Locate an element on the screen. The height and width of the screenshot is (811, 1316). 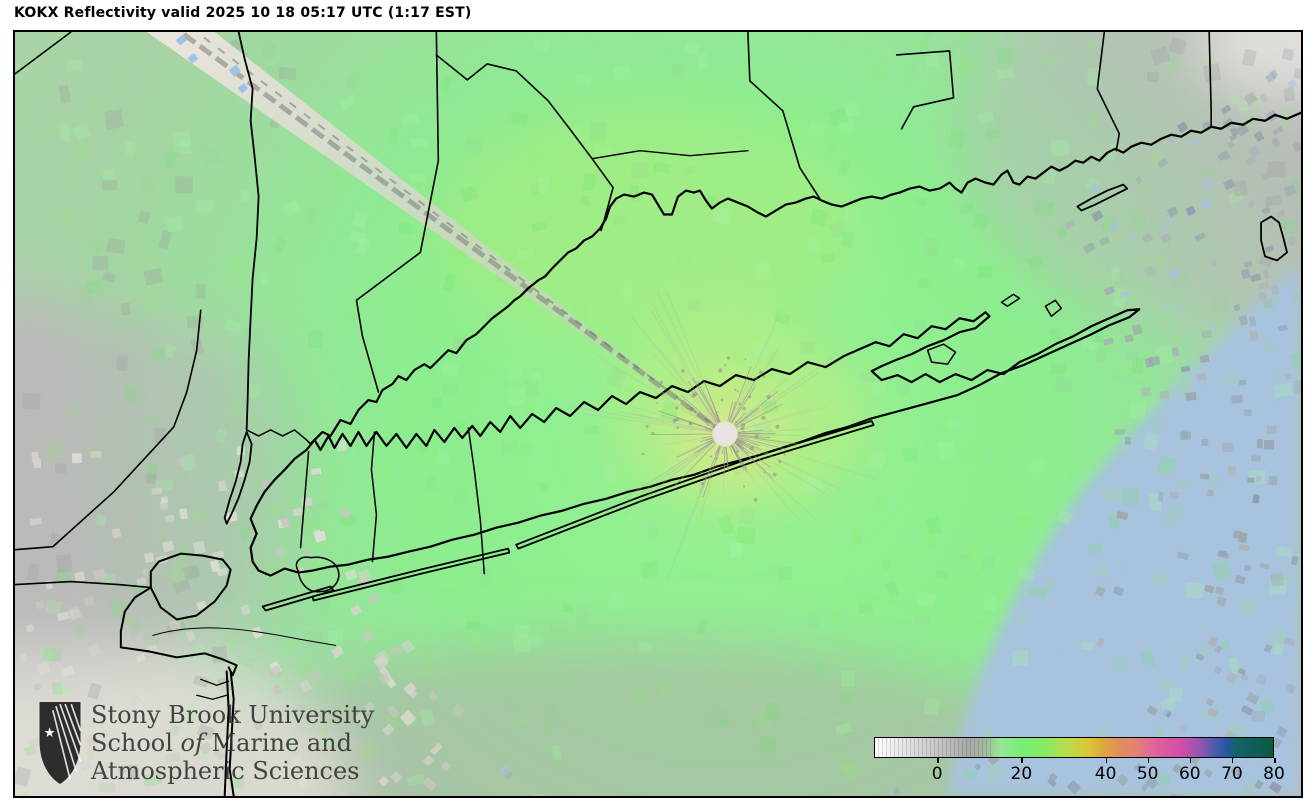
plum-island is located at coordinates (1010, 300).